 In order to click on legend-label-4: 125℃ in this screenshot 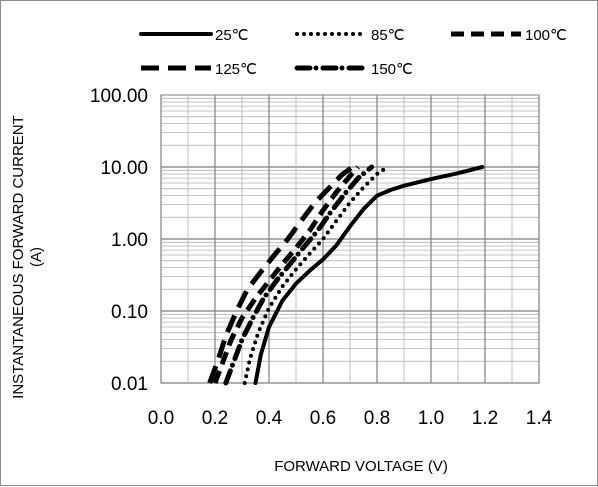, I will do `click(236, 69)`.